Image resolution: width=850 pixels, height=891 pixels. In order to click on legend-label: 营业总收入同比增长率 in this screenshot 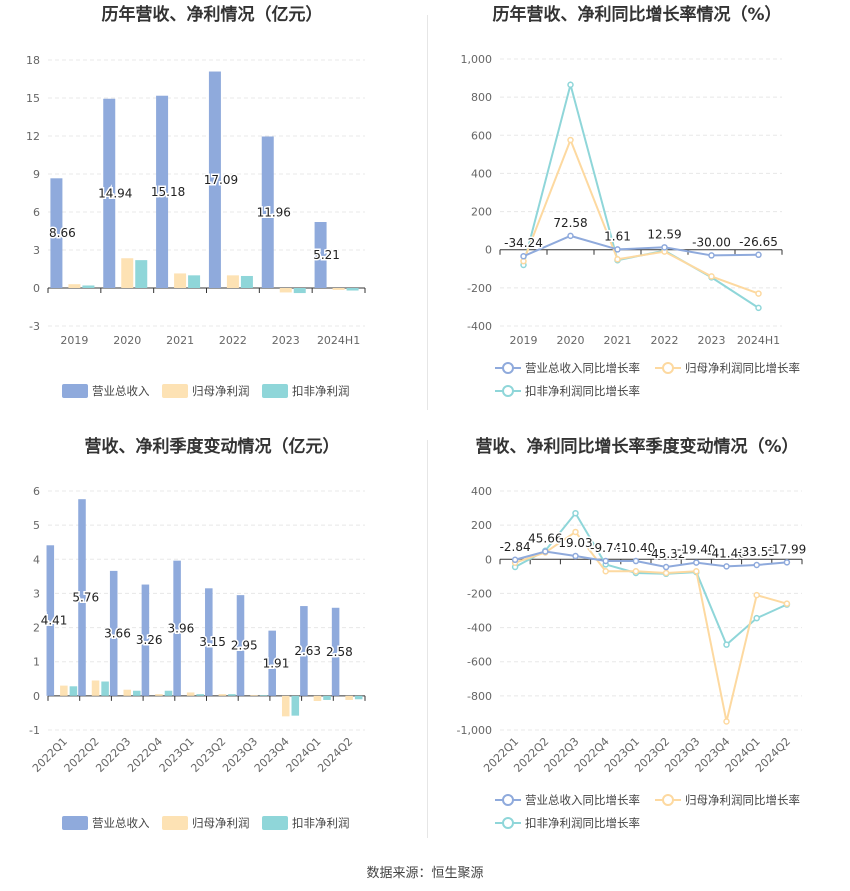, I will do `click(582, 800)`.